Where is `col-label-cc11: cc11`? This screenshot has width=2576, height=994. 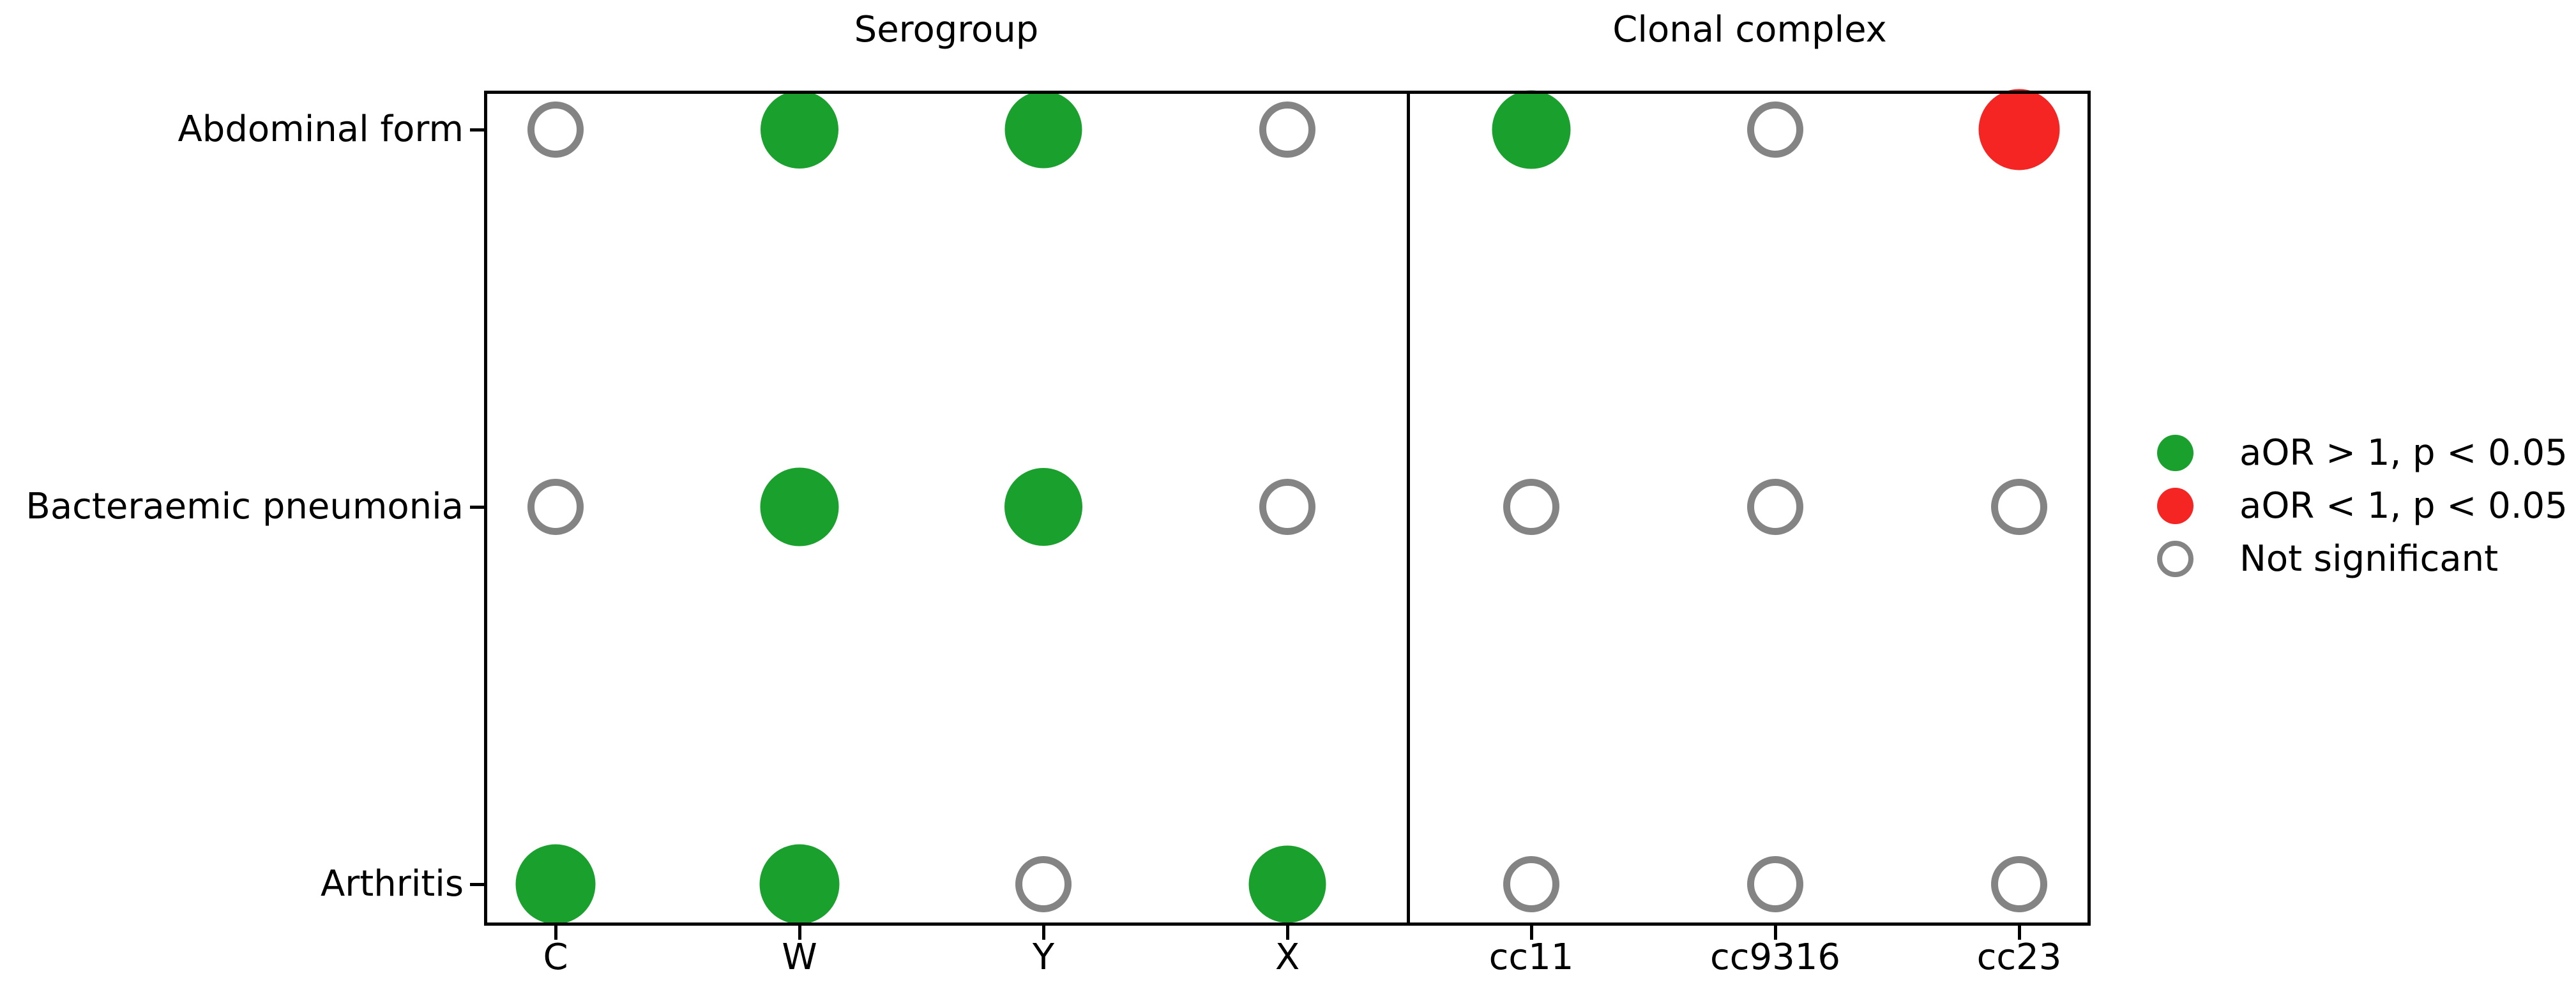
col-label-cc11: cc11 is located at coordinates (1532, 958).